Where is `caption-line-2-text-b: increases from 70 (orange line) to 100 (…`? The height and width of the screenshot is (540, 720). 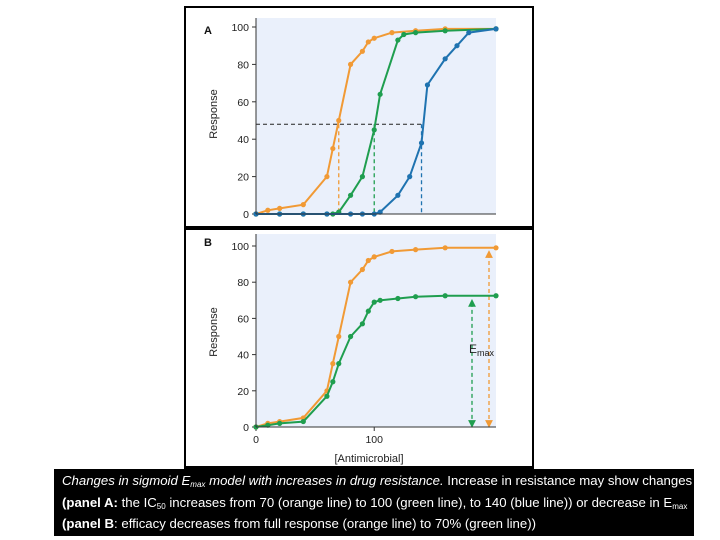
caption-line-2-text-b: increases from 70 (orange line) to 100 (… is located at coordinates (419, 502).